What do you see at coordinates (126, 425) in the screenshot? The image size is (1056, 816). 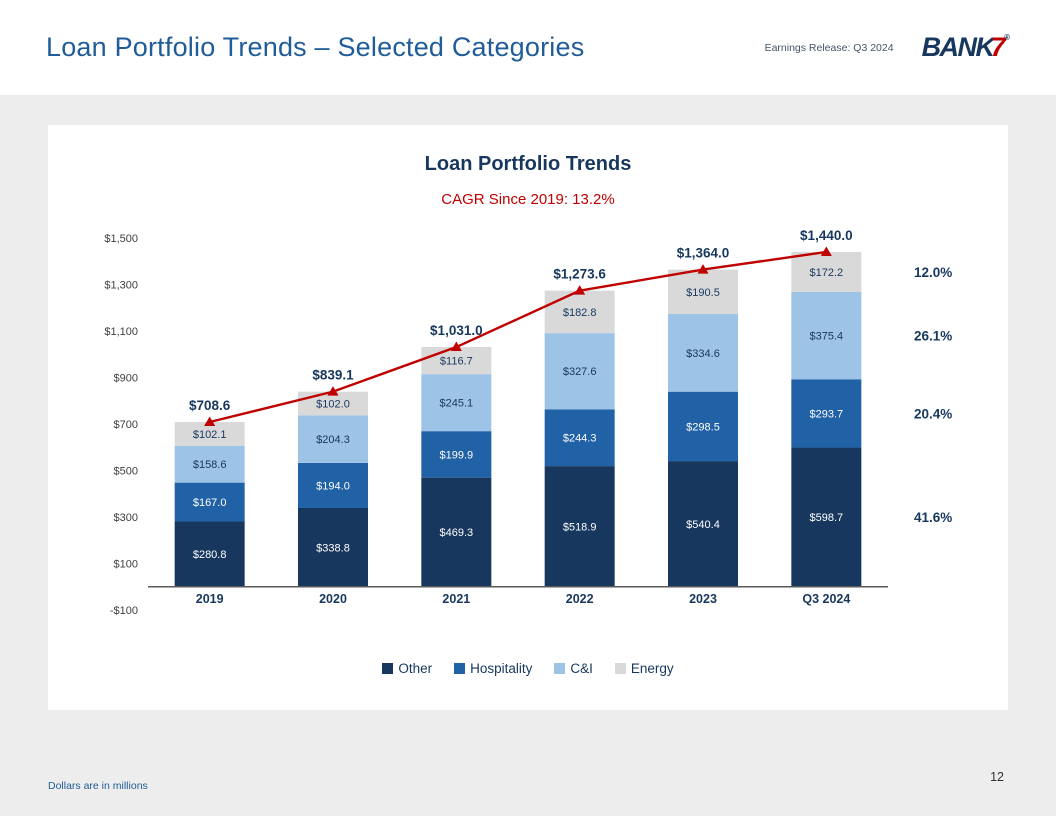 I see `y-tick-label: $700` at bounding box center [126, 425].